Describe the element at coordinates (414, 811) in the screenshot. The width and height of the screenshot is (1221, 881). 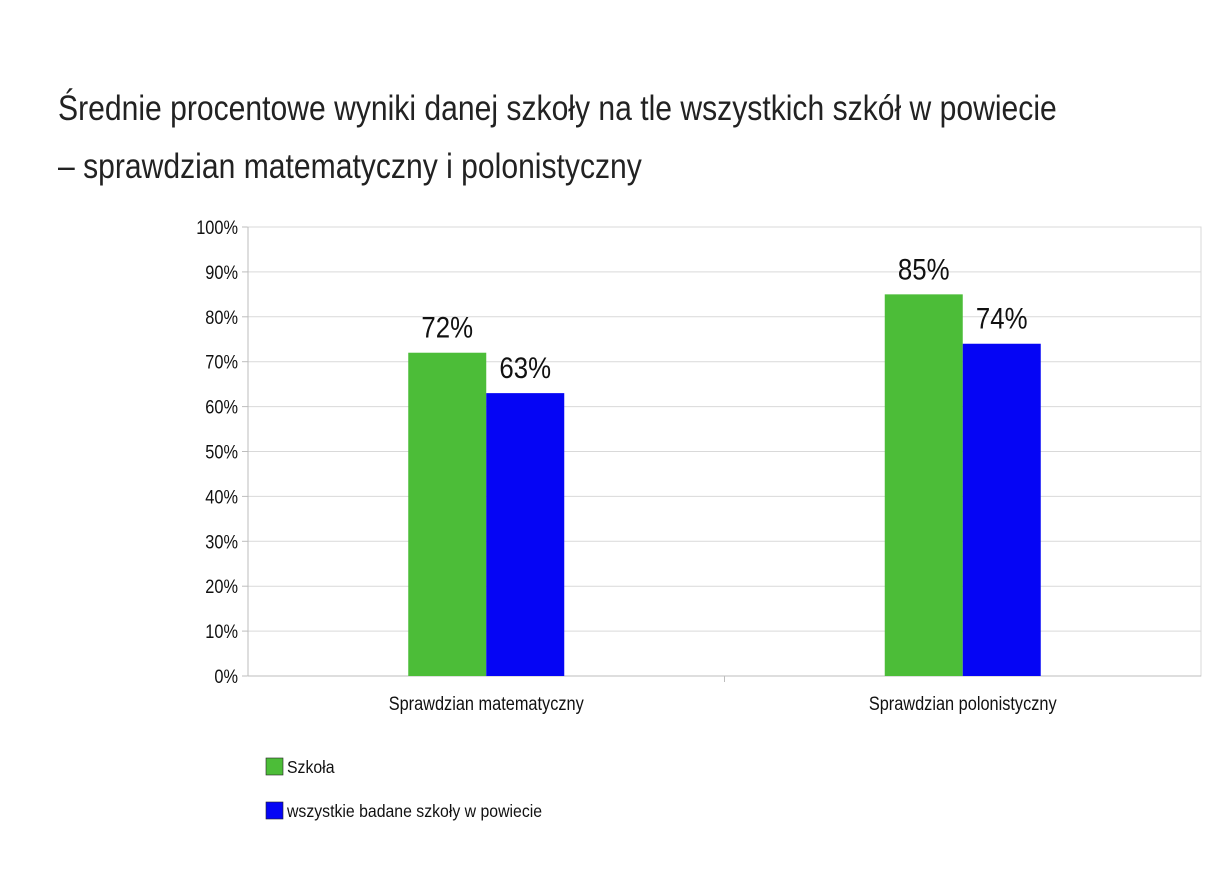
I see `legend-label: wszystkie badane szkoły w powiecie` at that location.